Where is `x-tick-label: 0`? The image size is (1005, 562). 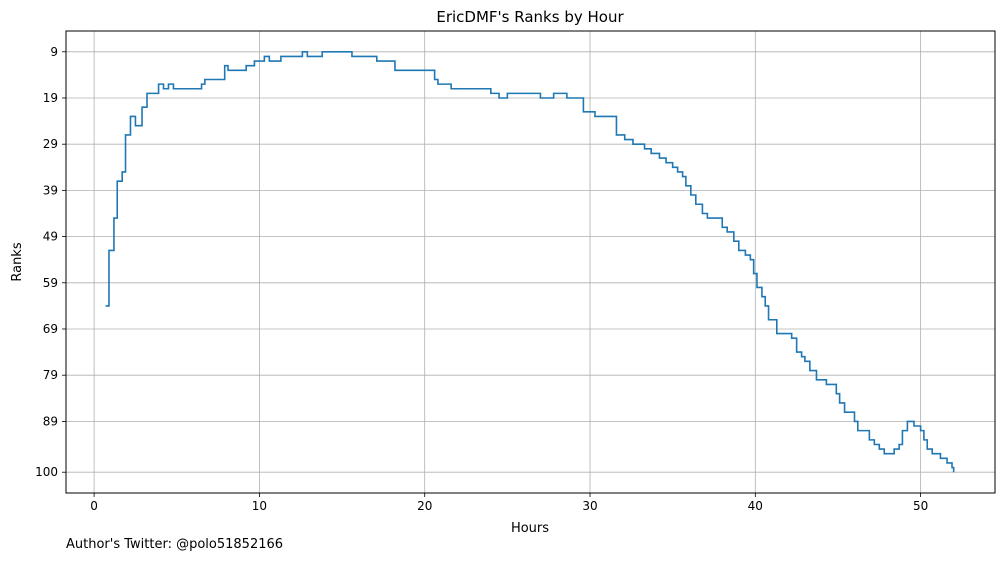
x-tick-label: 0 is located at coordinates (94, 506).